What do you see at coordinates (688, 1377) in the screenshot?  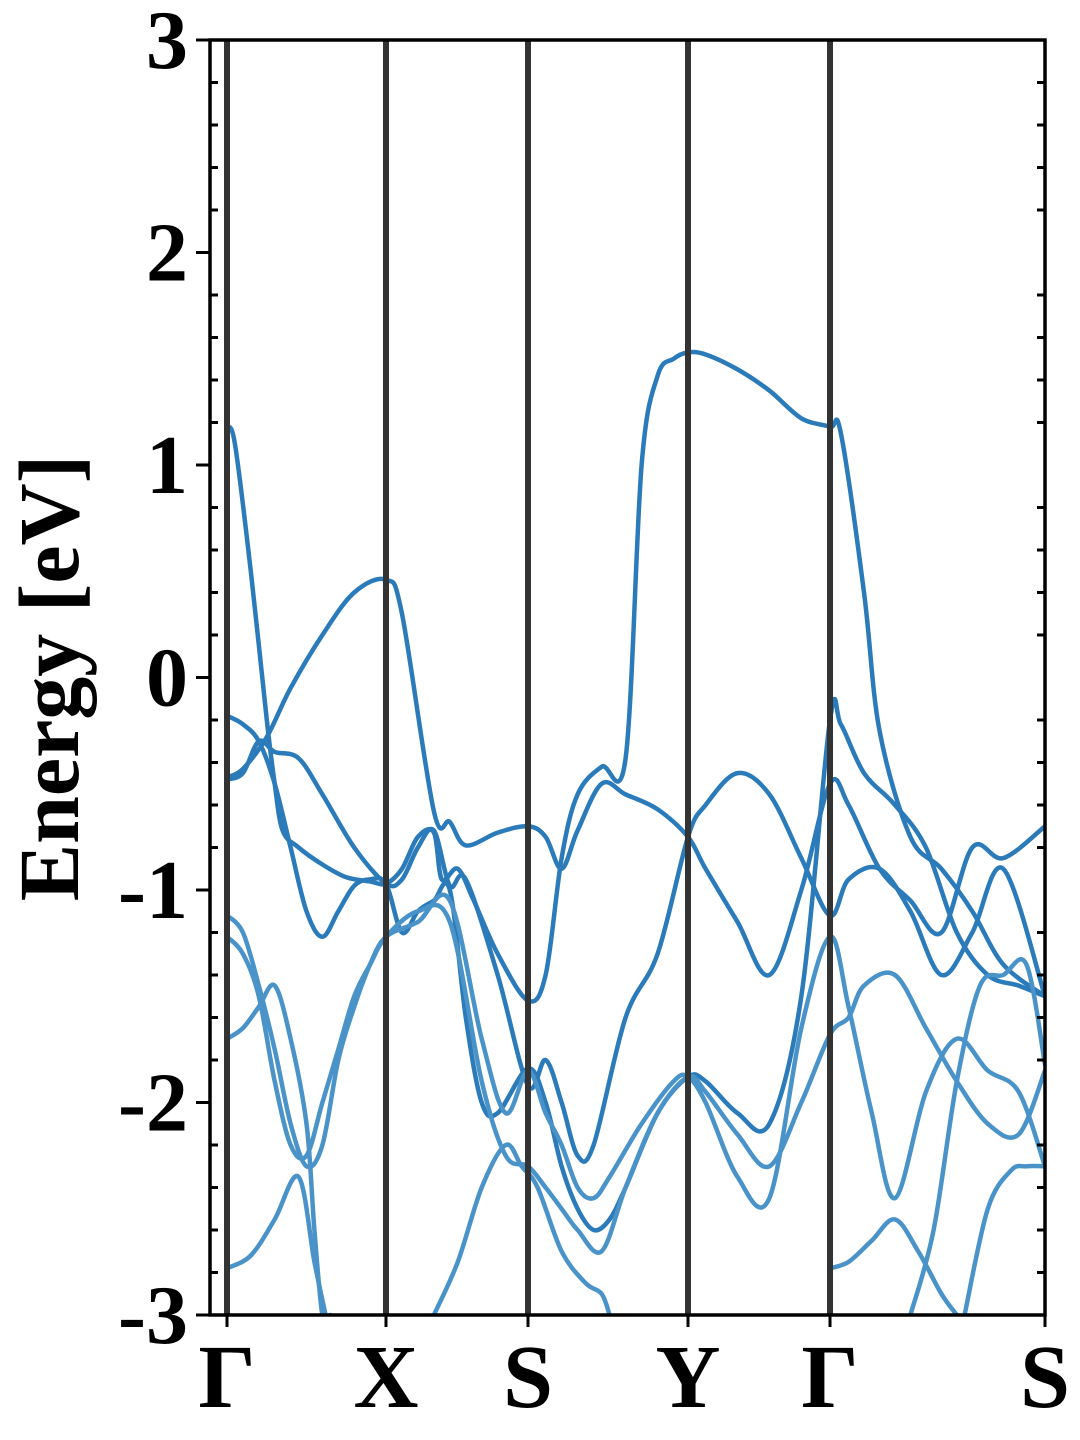 I see `kpoint-label: Y` at bounding box center [688, 1377].